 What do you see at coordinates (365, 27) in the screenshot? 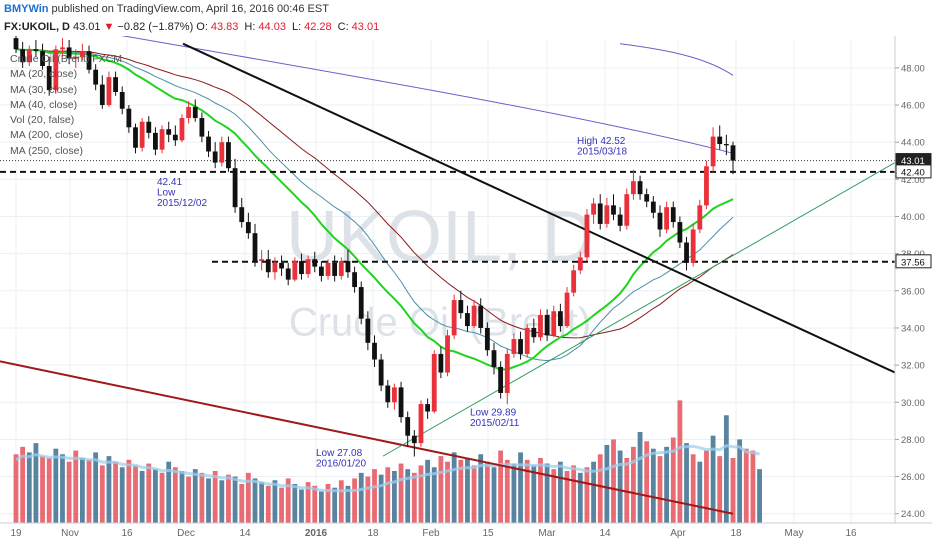
I see `close-value: 43.01` at bounding box center [365, 27].